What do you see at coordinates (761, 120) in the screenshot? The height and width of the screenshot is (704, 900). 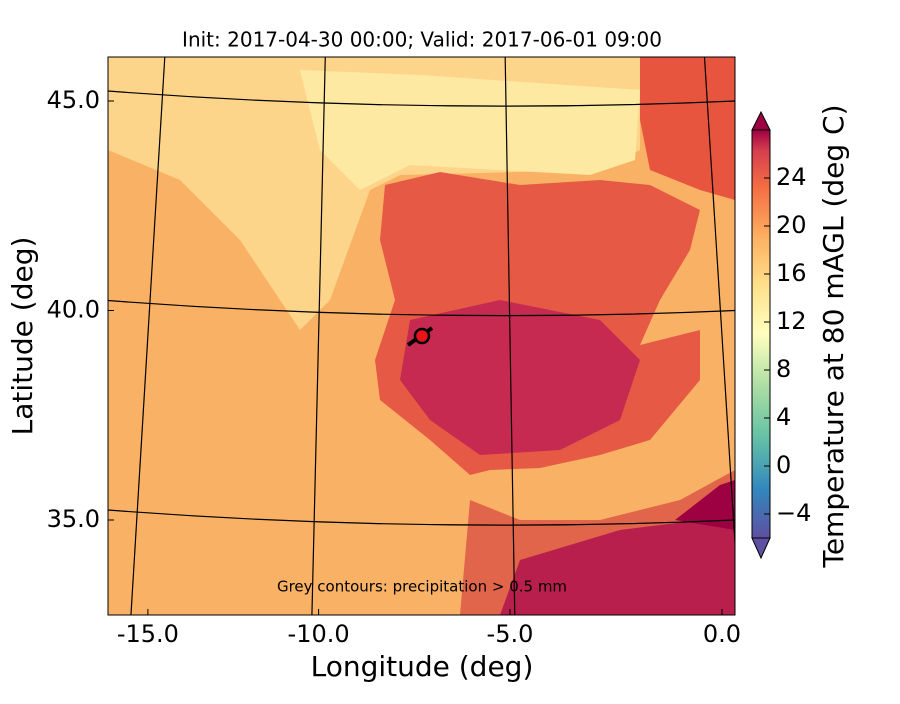 I see `colorbar-max-extend` at bounding box center [761, 120].